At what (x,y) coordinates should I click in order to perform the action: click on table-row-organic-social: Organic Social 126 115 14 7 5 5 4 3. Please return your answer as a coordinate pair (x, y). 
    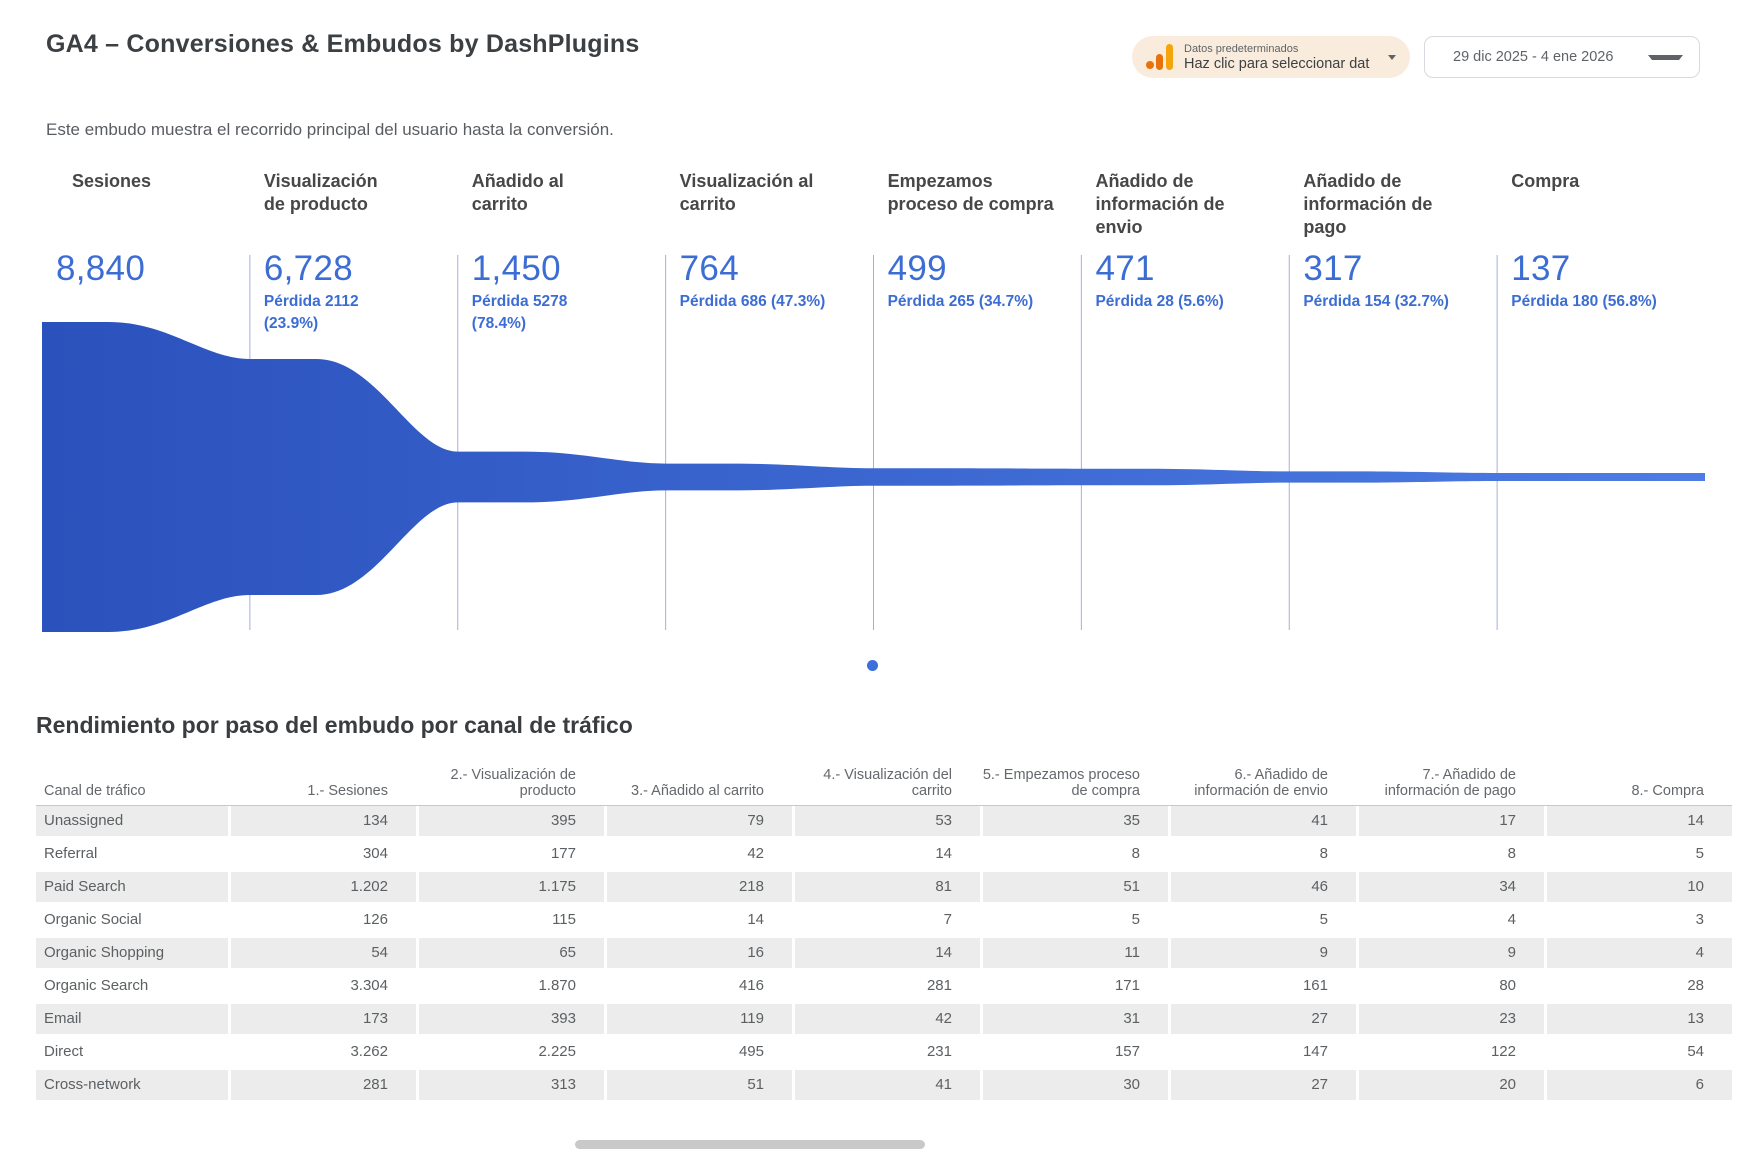
    Looking at the image, I should click on (884, 921).